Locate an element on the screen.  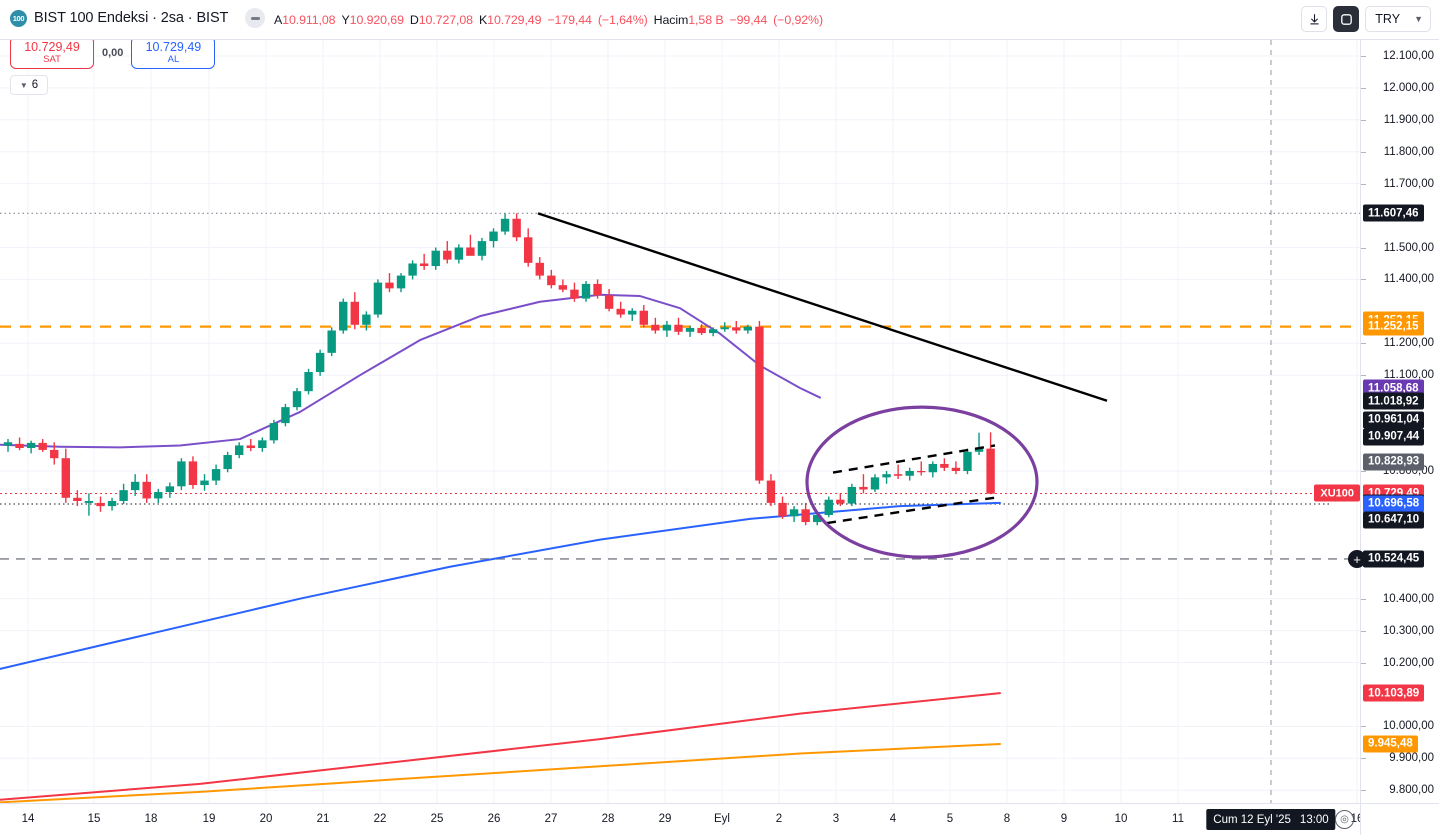
price-tick: 11.900,00 is located at coordinates (1408, 119).